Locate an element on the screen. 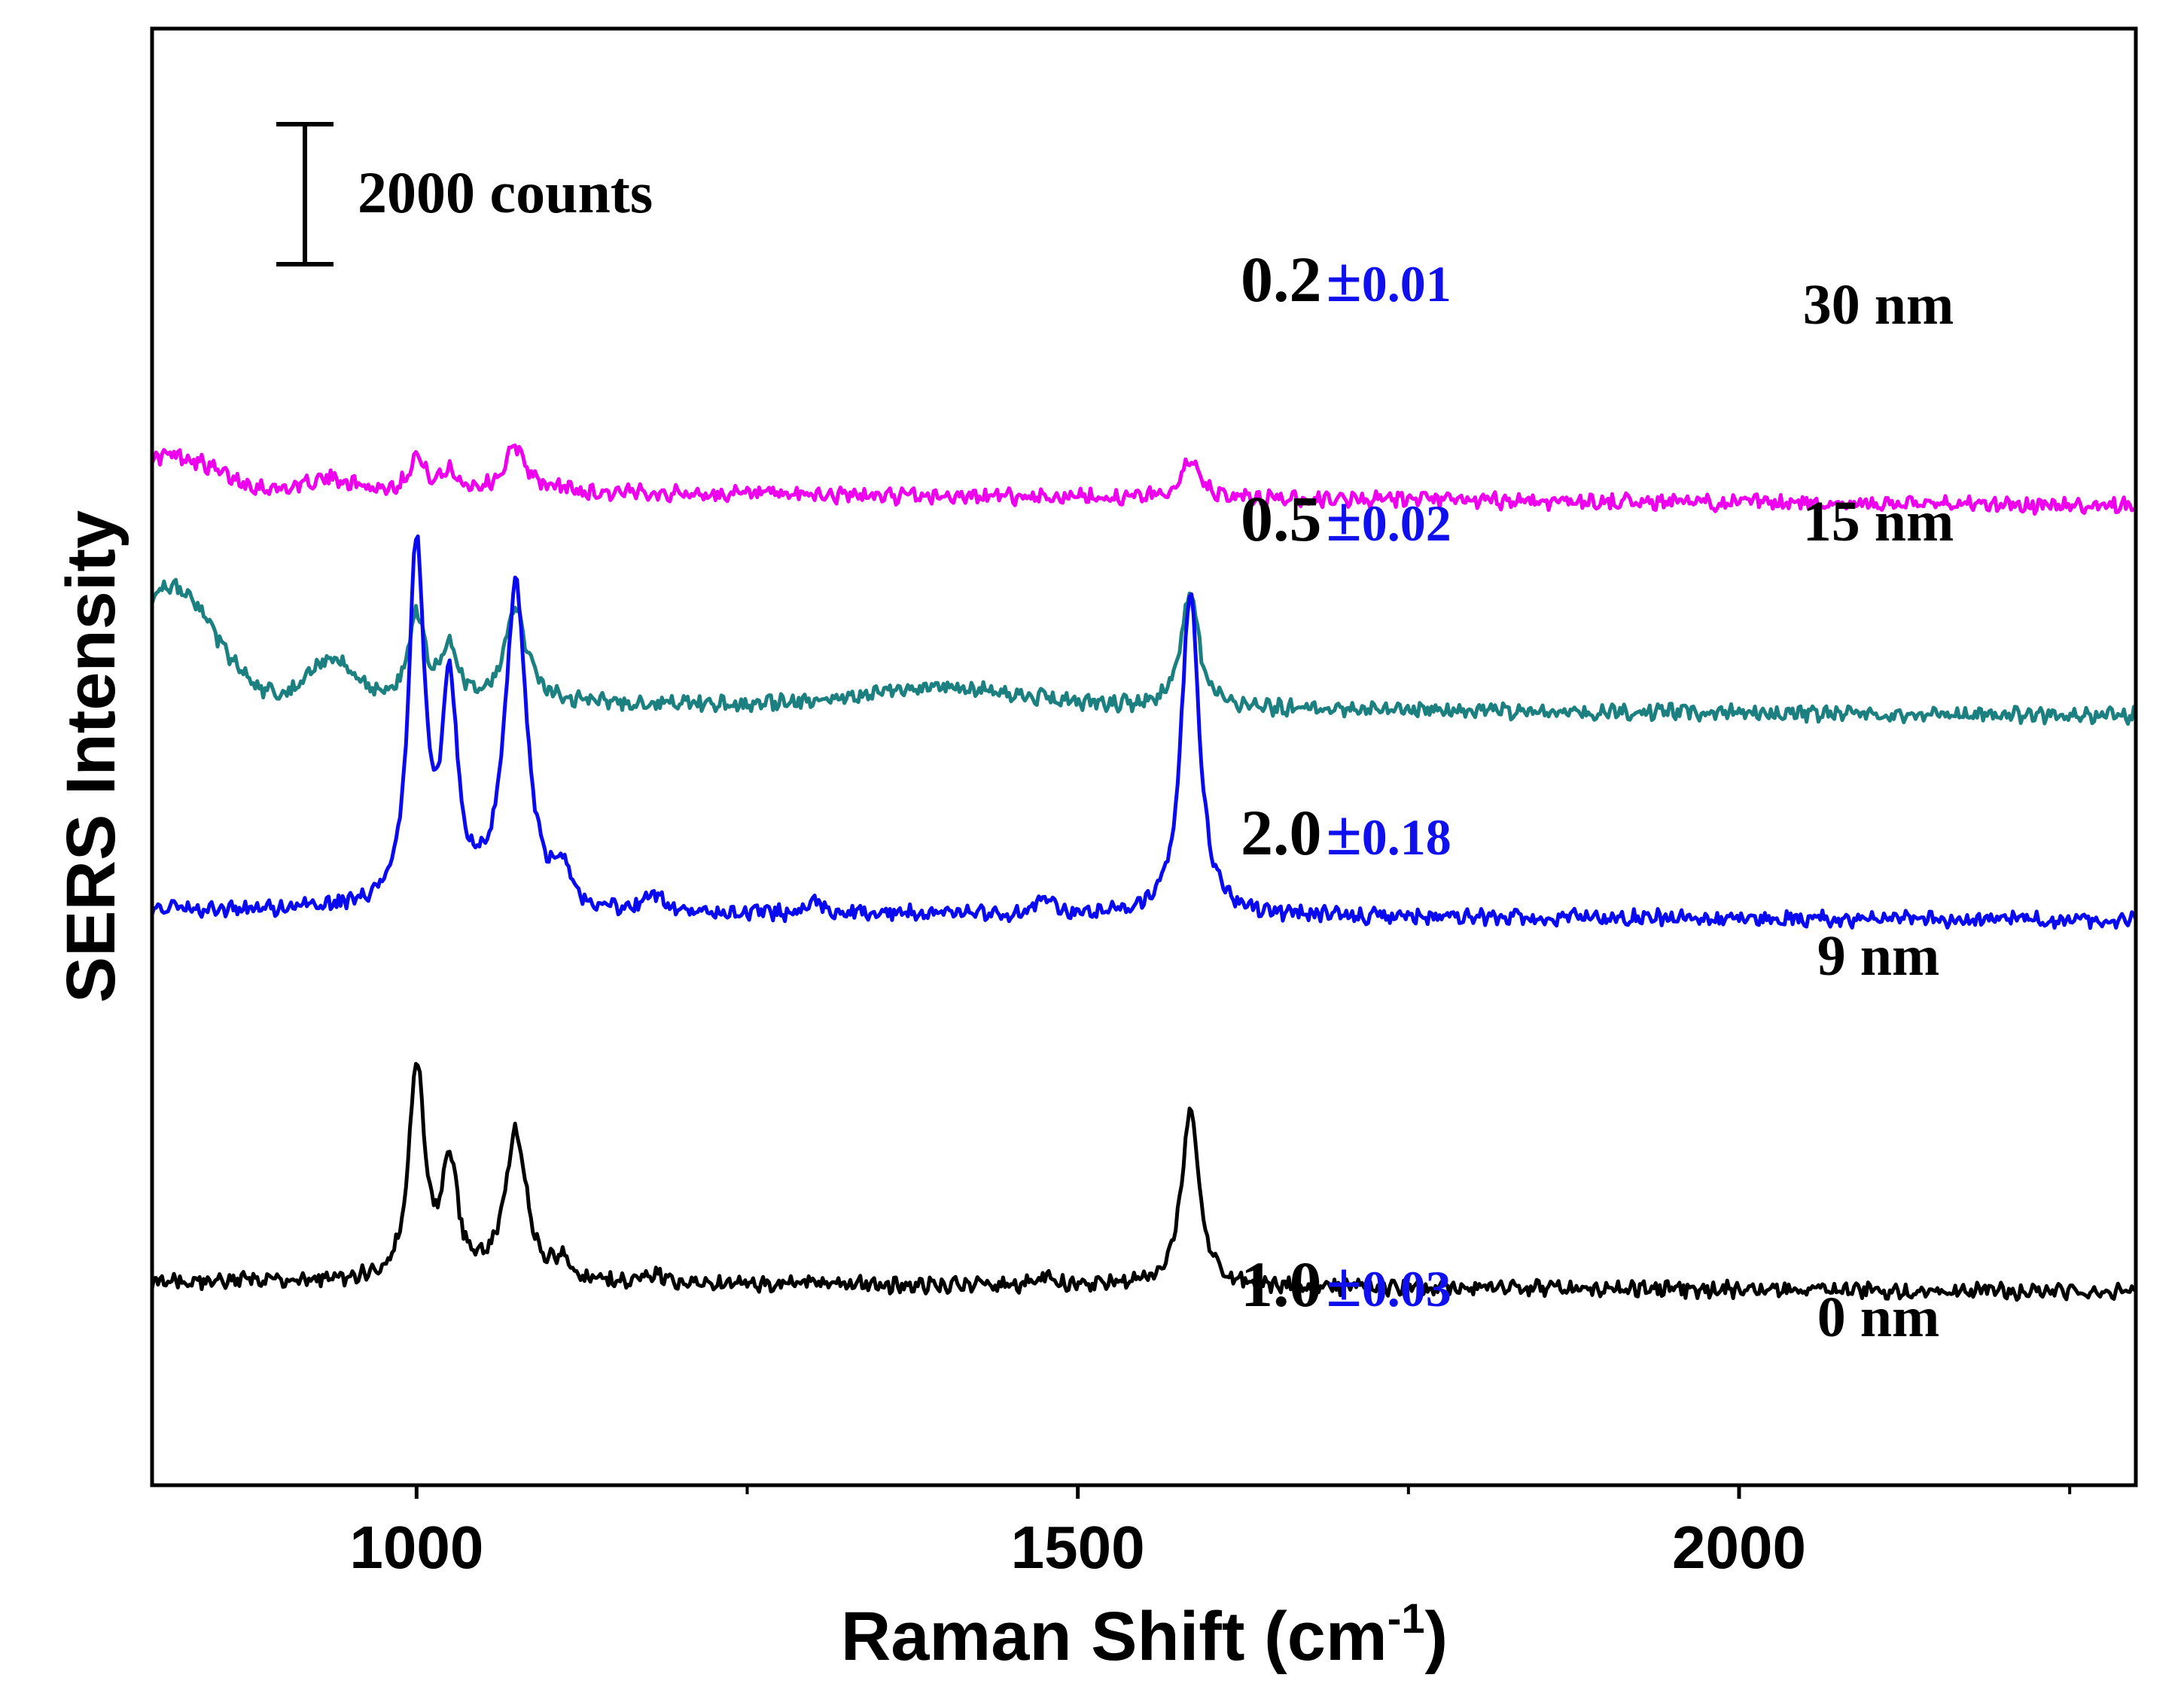 This screenshot has height=1699, width=2184. ratio-label: 2.0±0.18 is located at coordinates (1346, 833).